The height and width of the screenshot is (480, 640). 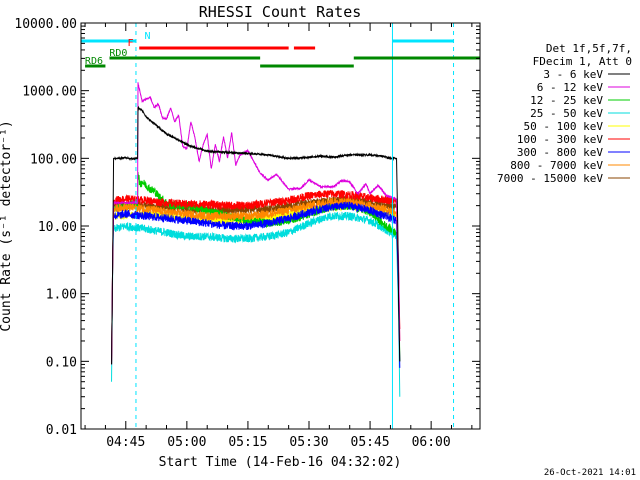 What do you see at coordinates (570, 87) in the screenshot?
I see `legend-label-6to12keV: 6 - 12 keV` at bounding box center [570, 87].